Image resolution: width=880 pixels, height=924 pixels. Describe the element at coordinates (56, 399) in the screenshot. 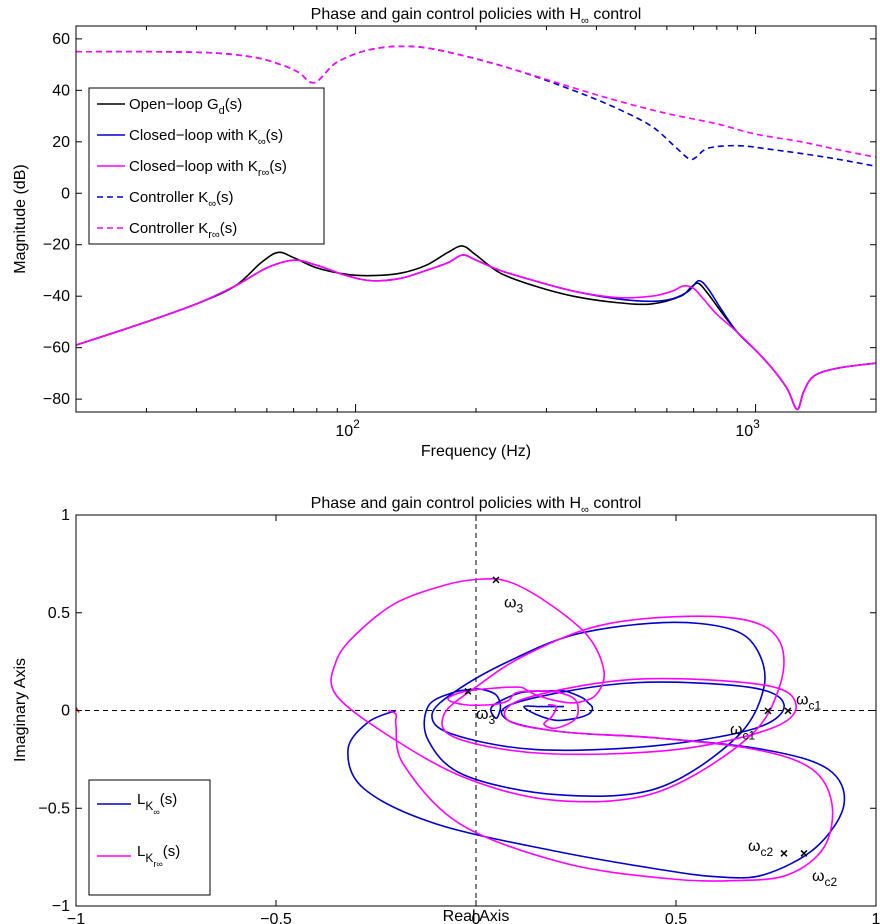

I see `y-tick-label: −80` at that location.